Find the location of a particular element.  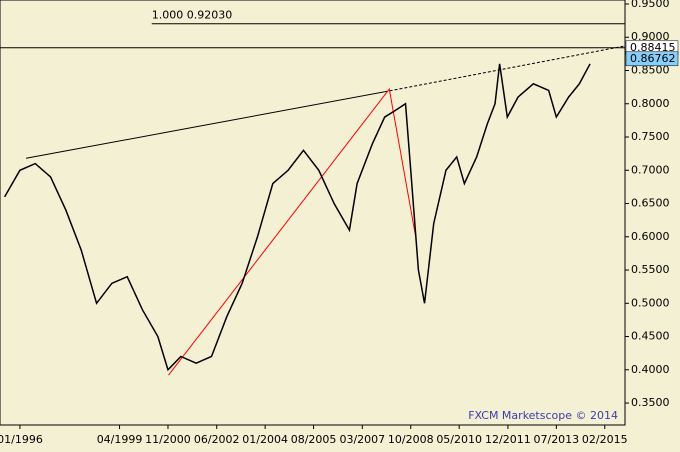

y-tick-label: 0.4500 is located at coordinates (650, 336).